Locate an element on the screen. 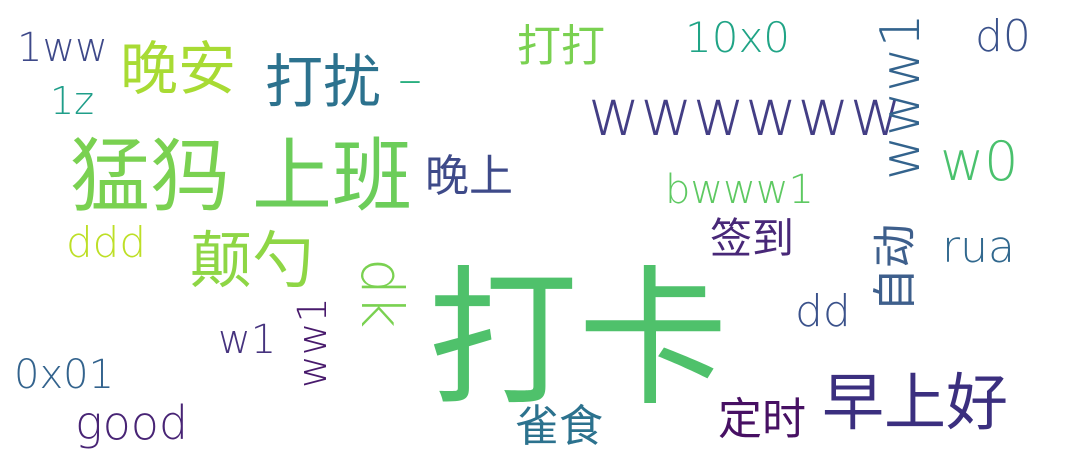  word-qiandao: 签到 is located at coordinates (752, 238).